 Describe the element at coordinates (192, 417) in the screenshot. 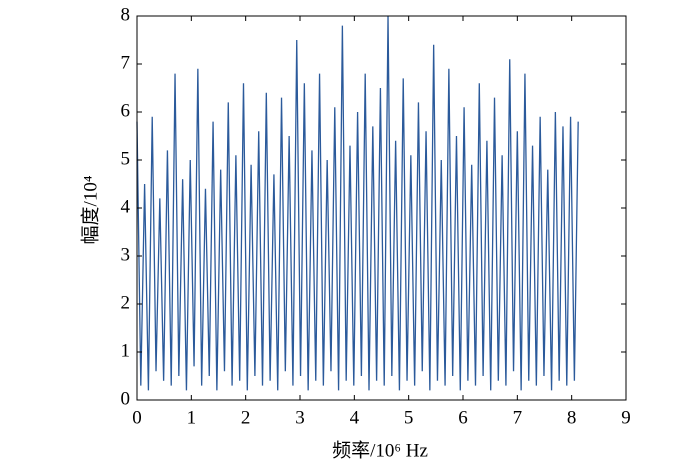

I see `x-tick-label: 1` at that location.